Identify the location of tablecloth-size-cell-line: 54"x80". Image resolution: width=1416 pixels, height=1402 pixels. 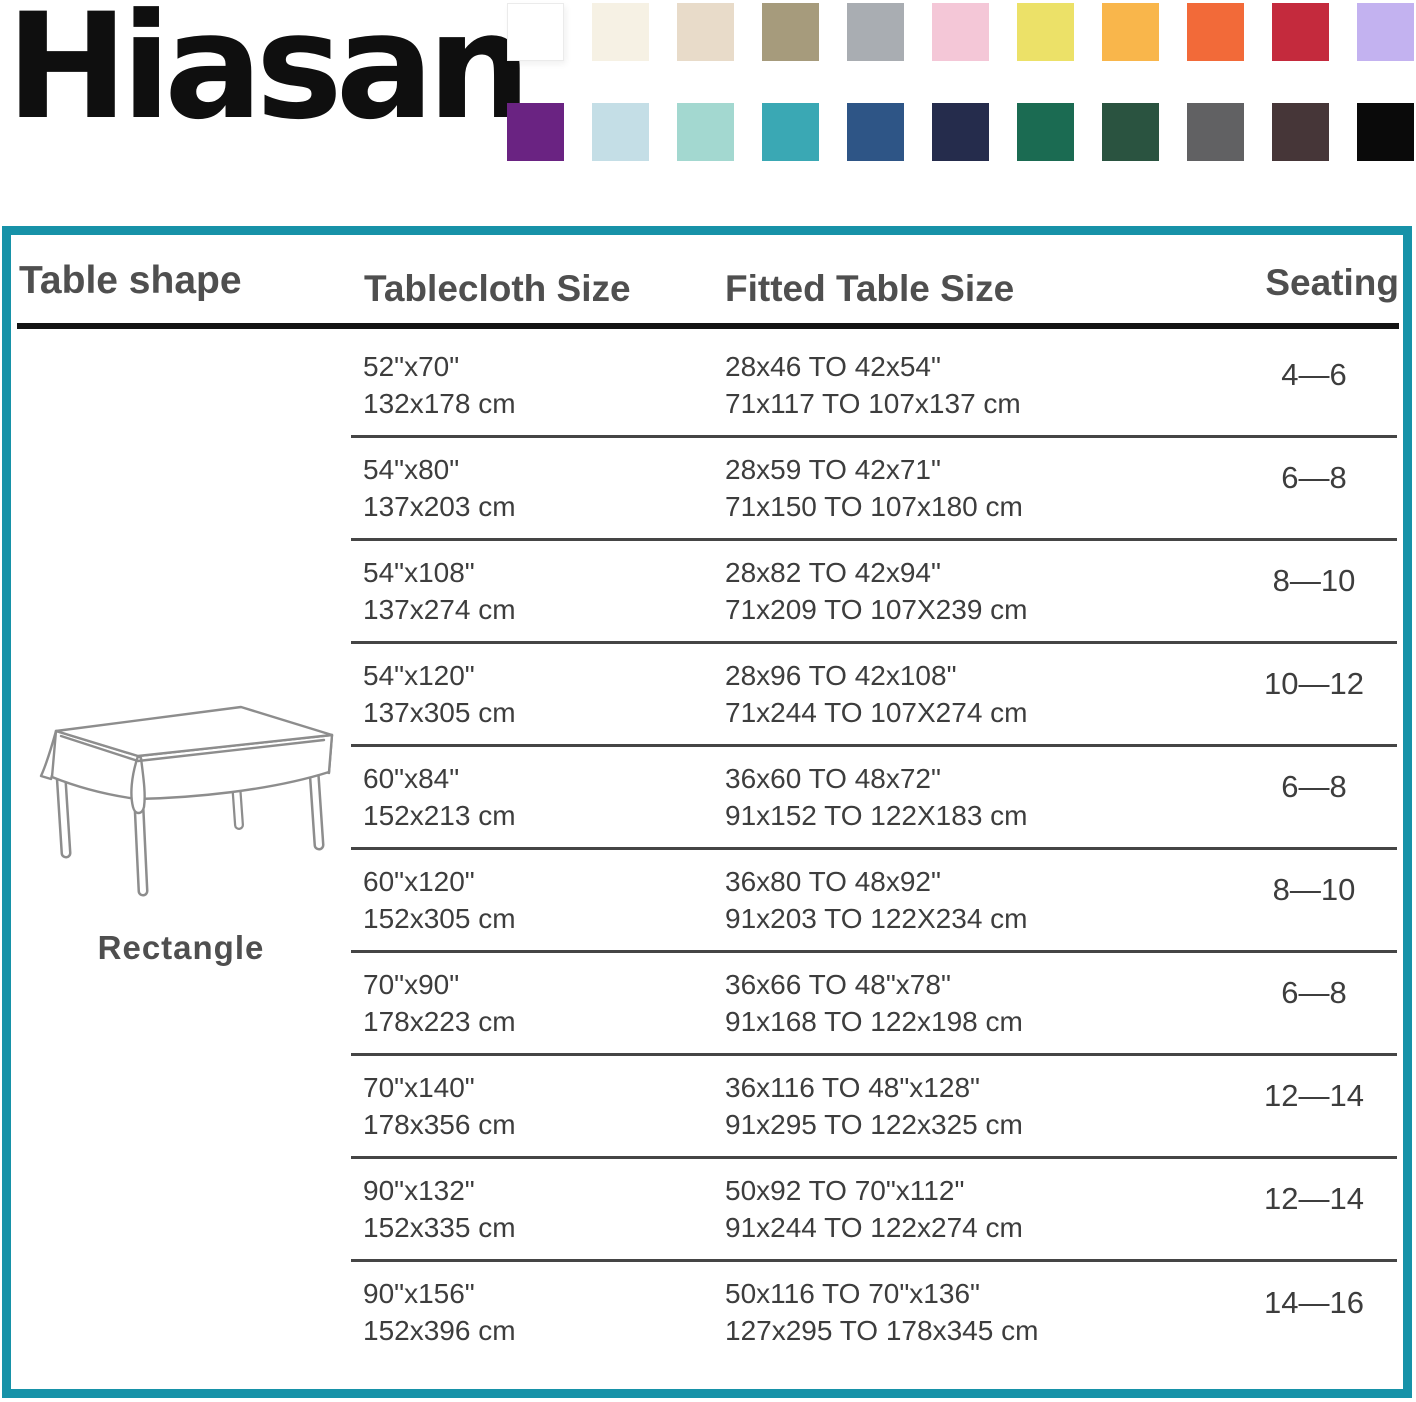
(411, 469).